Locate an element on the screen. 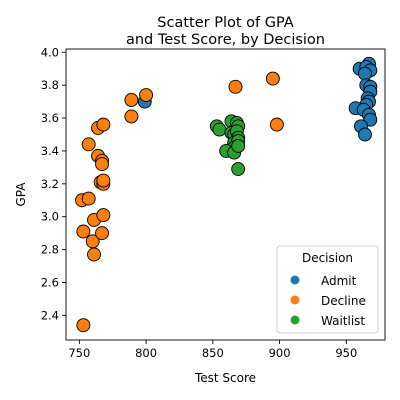 Image resolution: width=400 pixels, height=400 pixels. y-tick-label: 3.8 is located at coordinates (50, 85).